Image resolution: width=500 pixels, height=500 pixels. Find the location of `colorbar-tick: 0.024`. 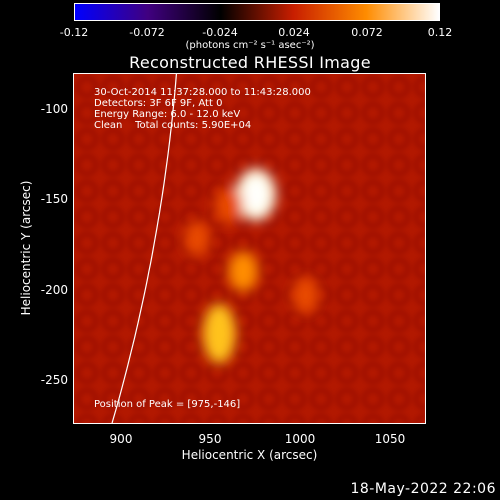

colorbar-tick: 0.024 is located at coordinates (294, 32).